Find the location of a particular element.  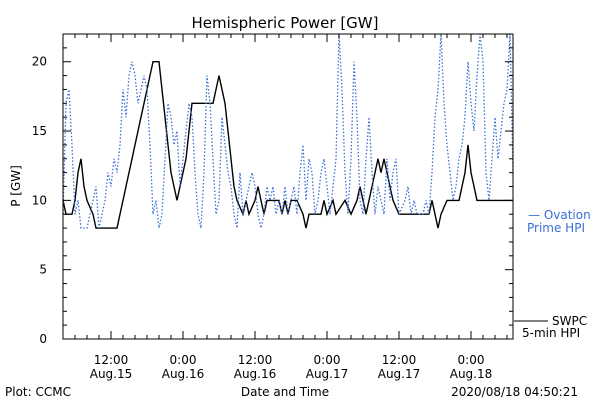

x-tick-label-date: Aug.18 is located at coordinates (471, 374).